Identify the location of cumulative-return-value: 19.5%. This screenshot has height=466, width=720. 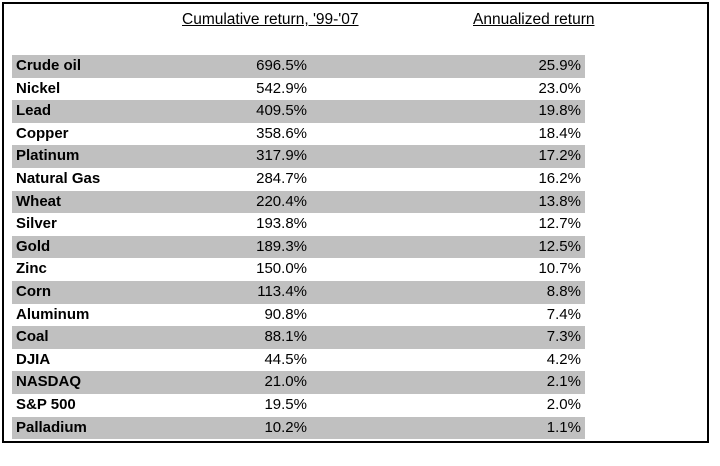
(285, 404).